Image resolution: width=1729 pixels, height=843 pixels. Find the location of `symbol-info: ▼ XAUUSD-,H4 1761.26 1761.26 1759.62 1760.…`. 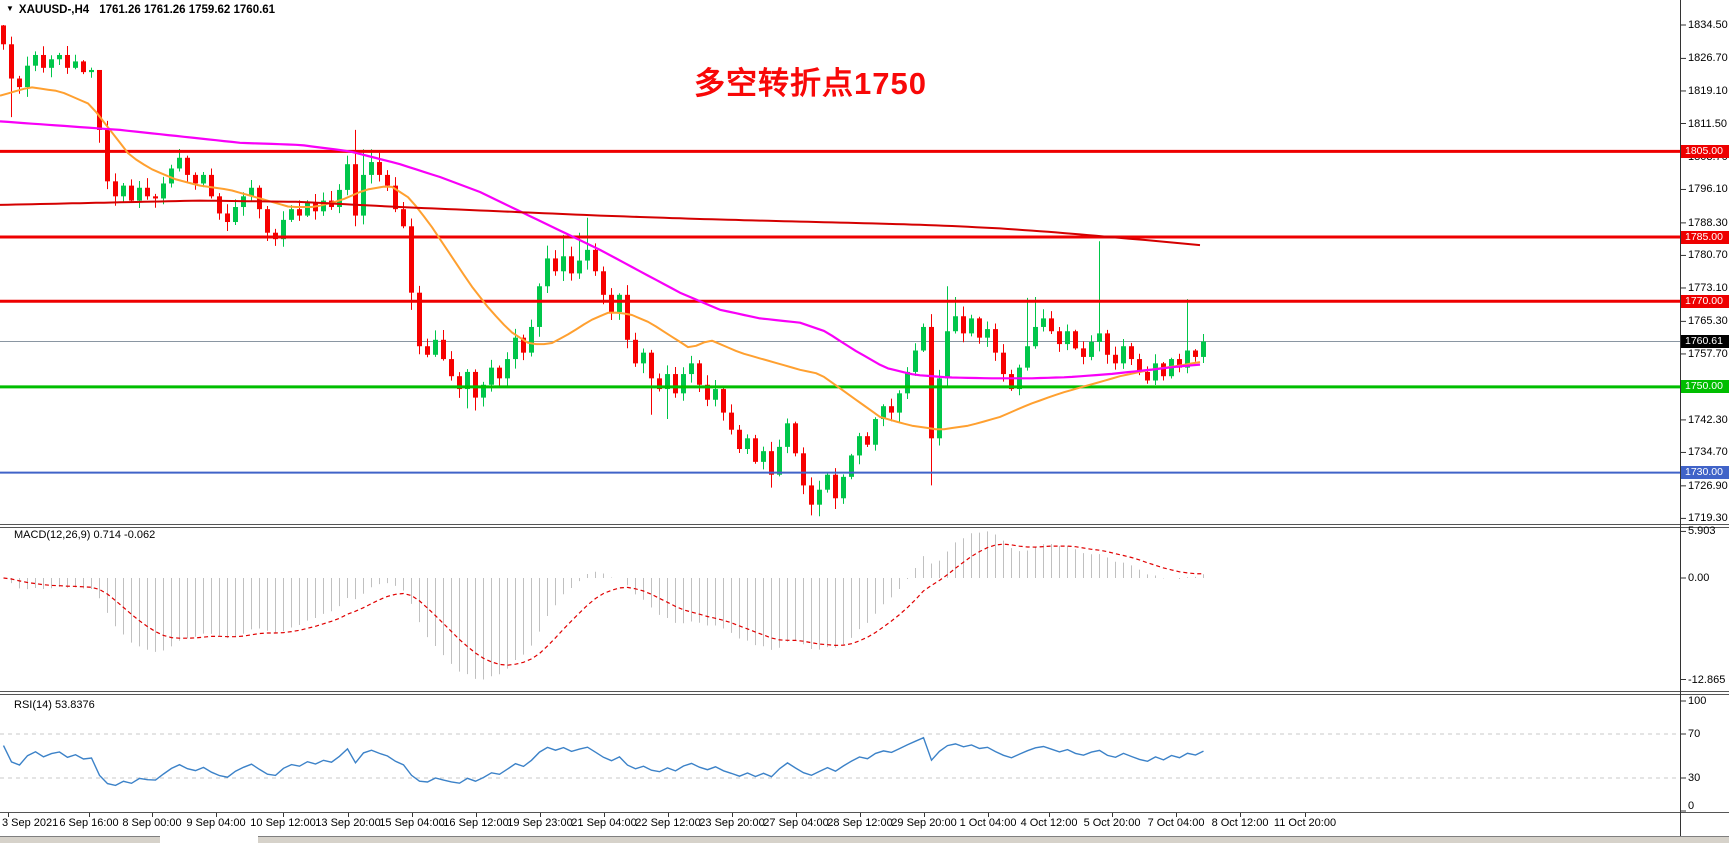

symbol-info: ▼ XAUUSD-,H4 1761.26 1761.26 1759.62 1760.… is located at coordinates (140, 10).